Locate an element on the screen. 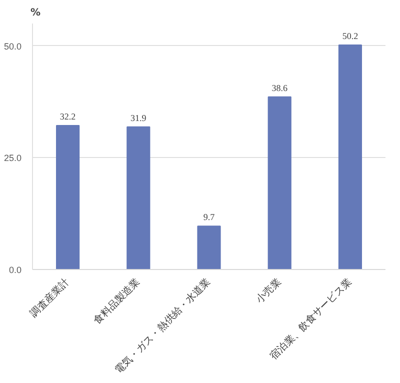 Image resolution: width=400 pixels, height=383 pixels. data-label: 31.9 is located at coordinates (138, 117).